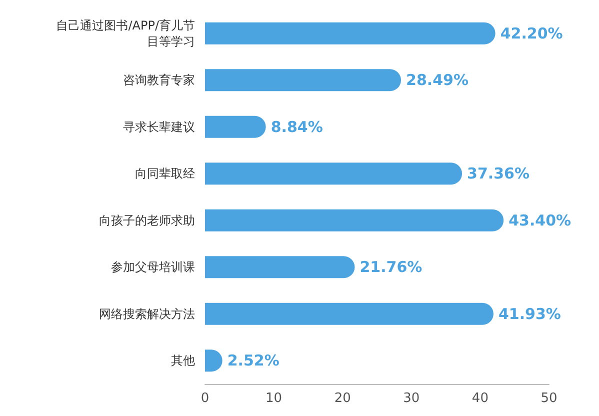  What do you see at coordinates (498, 173) in the screenshot?
I see `data-label: 37.36%` at bounding box center [498, 173].